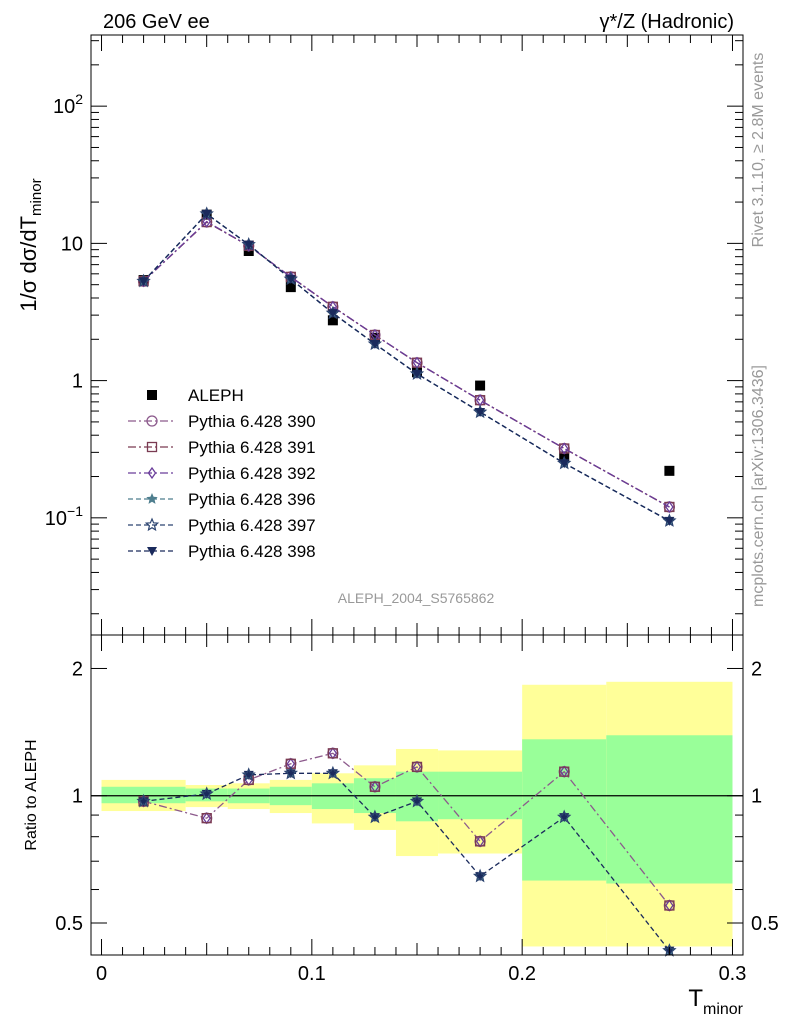  What do you see at coordinates (312, 974) in the screenshot?
I see `x-tick-label: 0.1` at bounding box center [312, 974].